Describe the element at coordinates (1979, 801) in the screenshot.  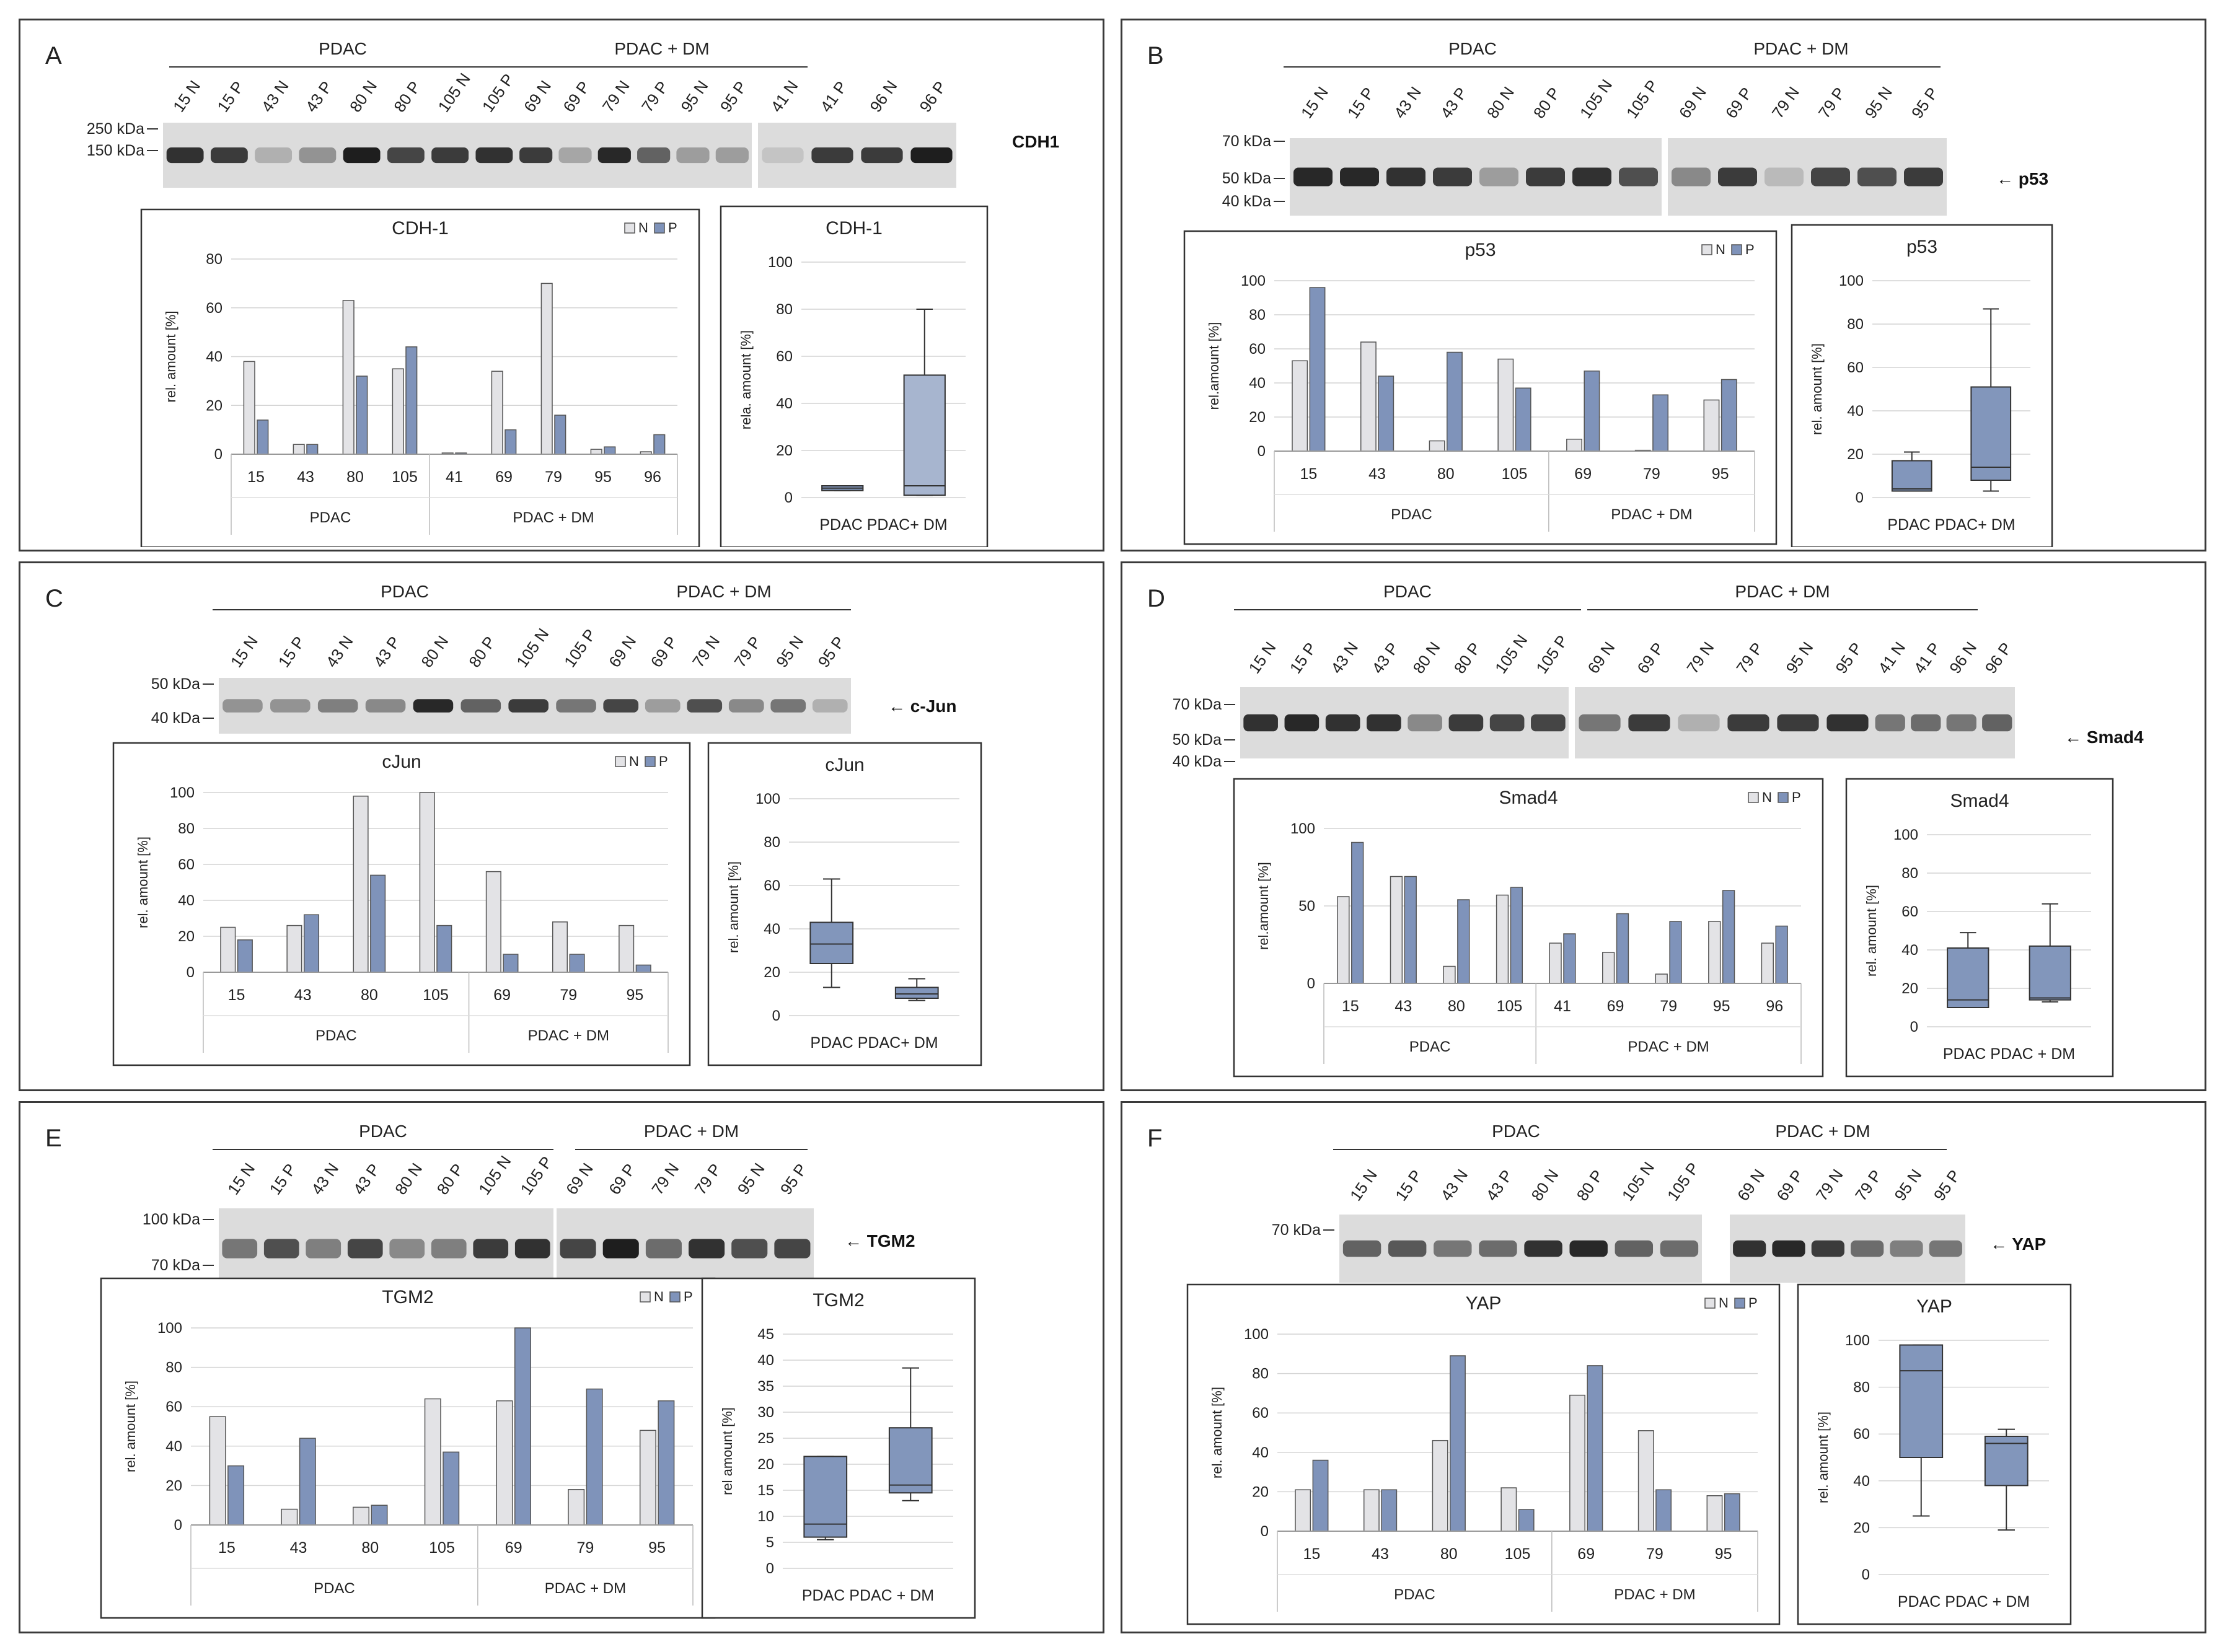
I see `box-chart-title: Smad4` at that location.